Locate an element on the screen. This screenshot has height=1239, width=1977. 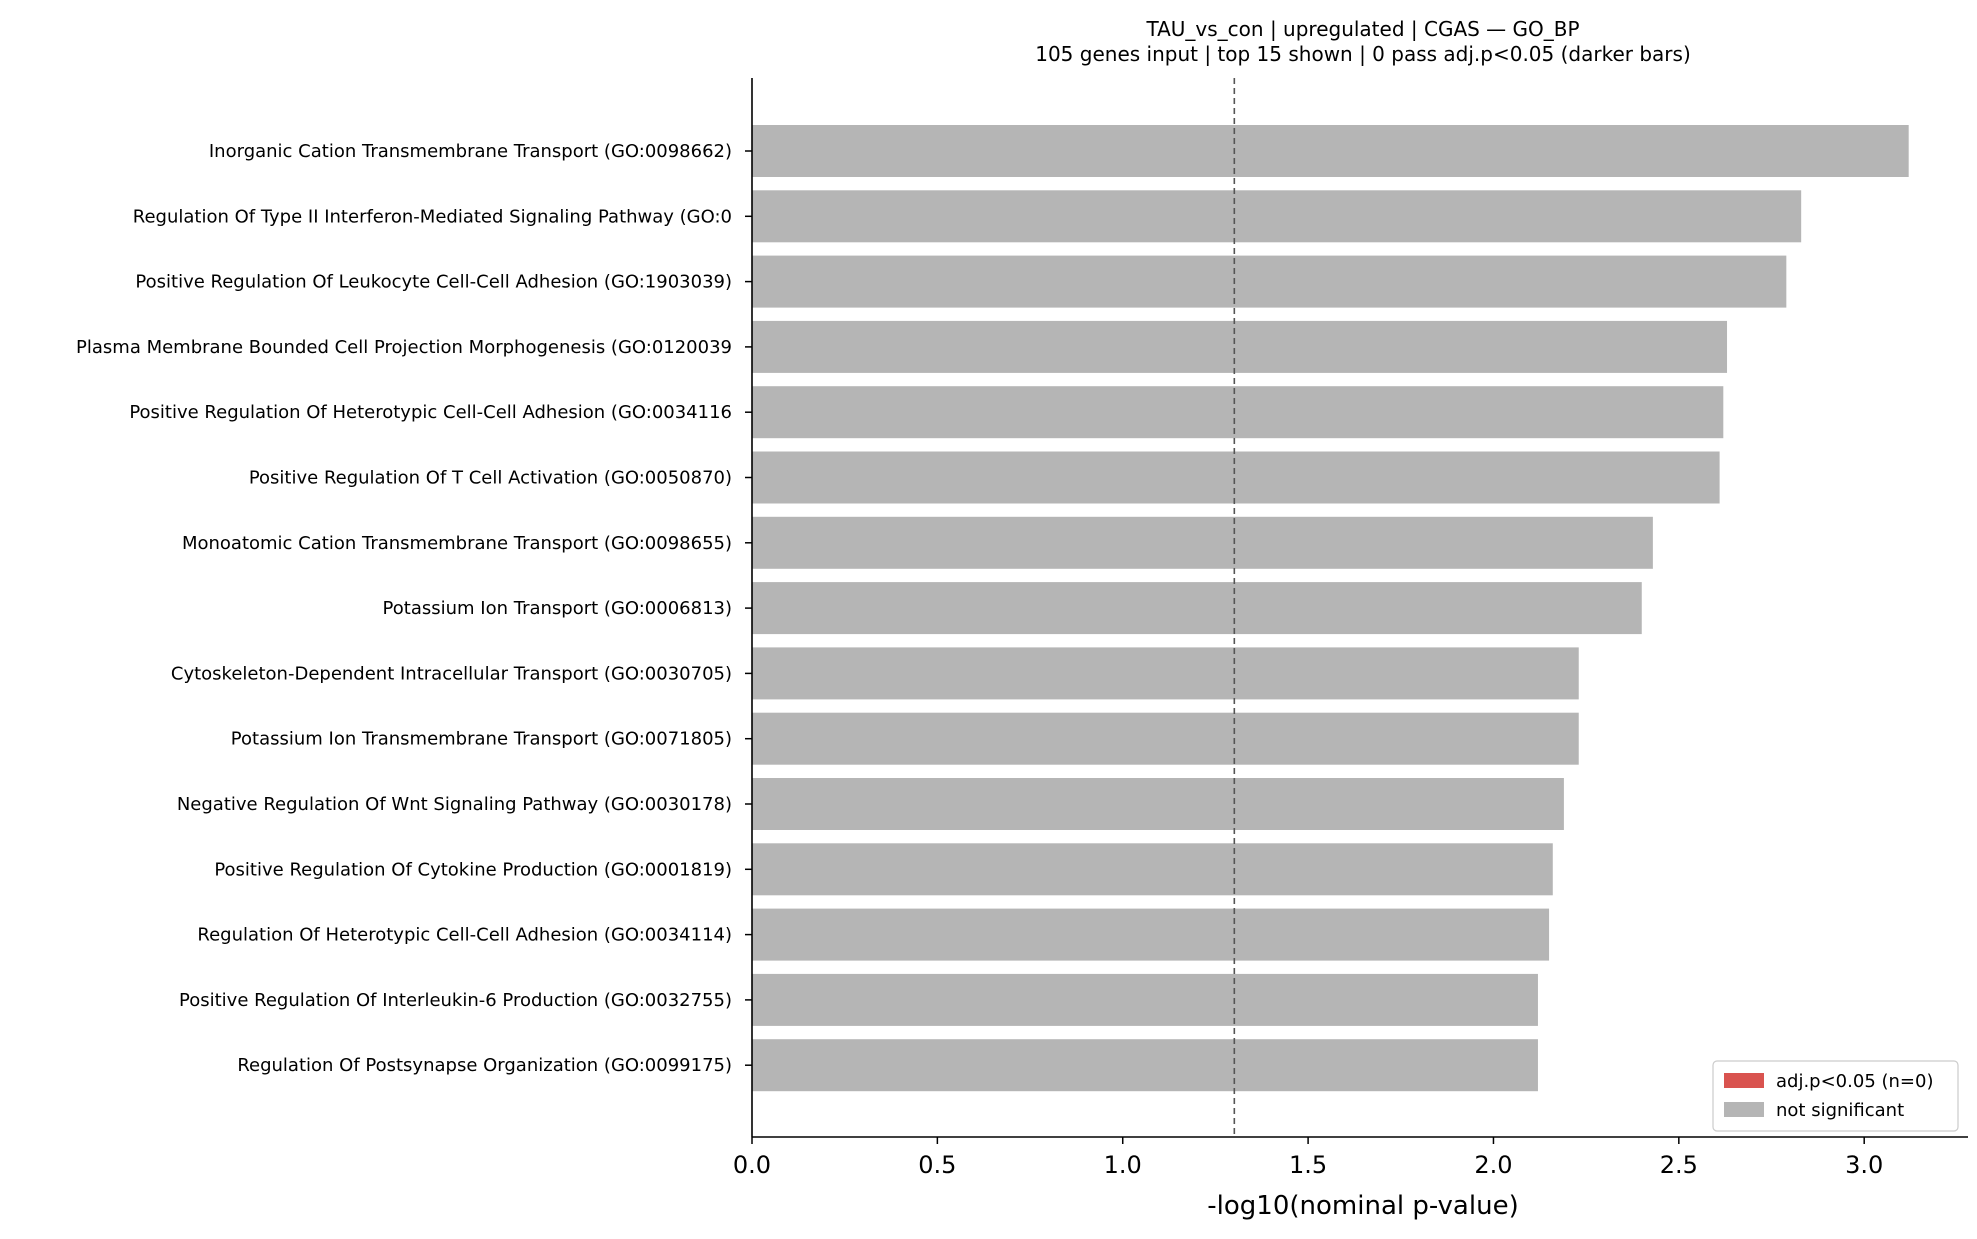
x-tick-label-6: 2.5 is located at coordinates (1679, 1165).